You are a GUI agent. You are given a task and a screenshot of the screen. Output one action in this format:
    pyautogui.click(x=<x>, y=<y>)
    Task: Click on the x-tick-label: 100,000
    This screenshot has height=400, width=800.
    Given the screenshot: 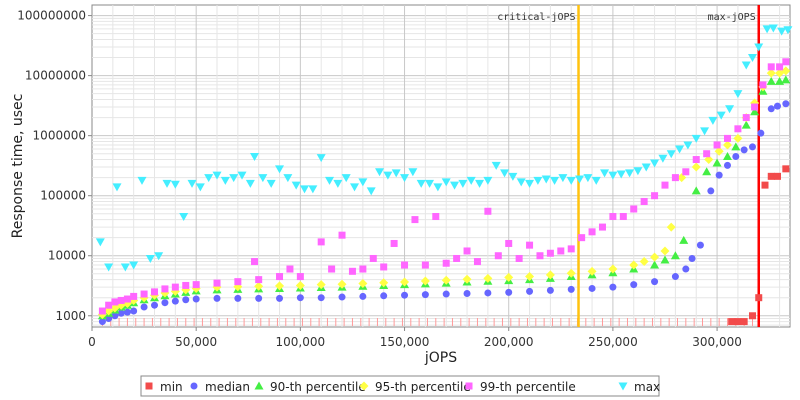 What is the action you would take?
    pyautogui.click(x=301, y=342)
    